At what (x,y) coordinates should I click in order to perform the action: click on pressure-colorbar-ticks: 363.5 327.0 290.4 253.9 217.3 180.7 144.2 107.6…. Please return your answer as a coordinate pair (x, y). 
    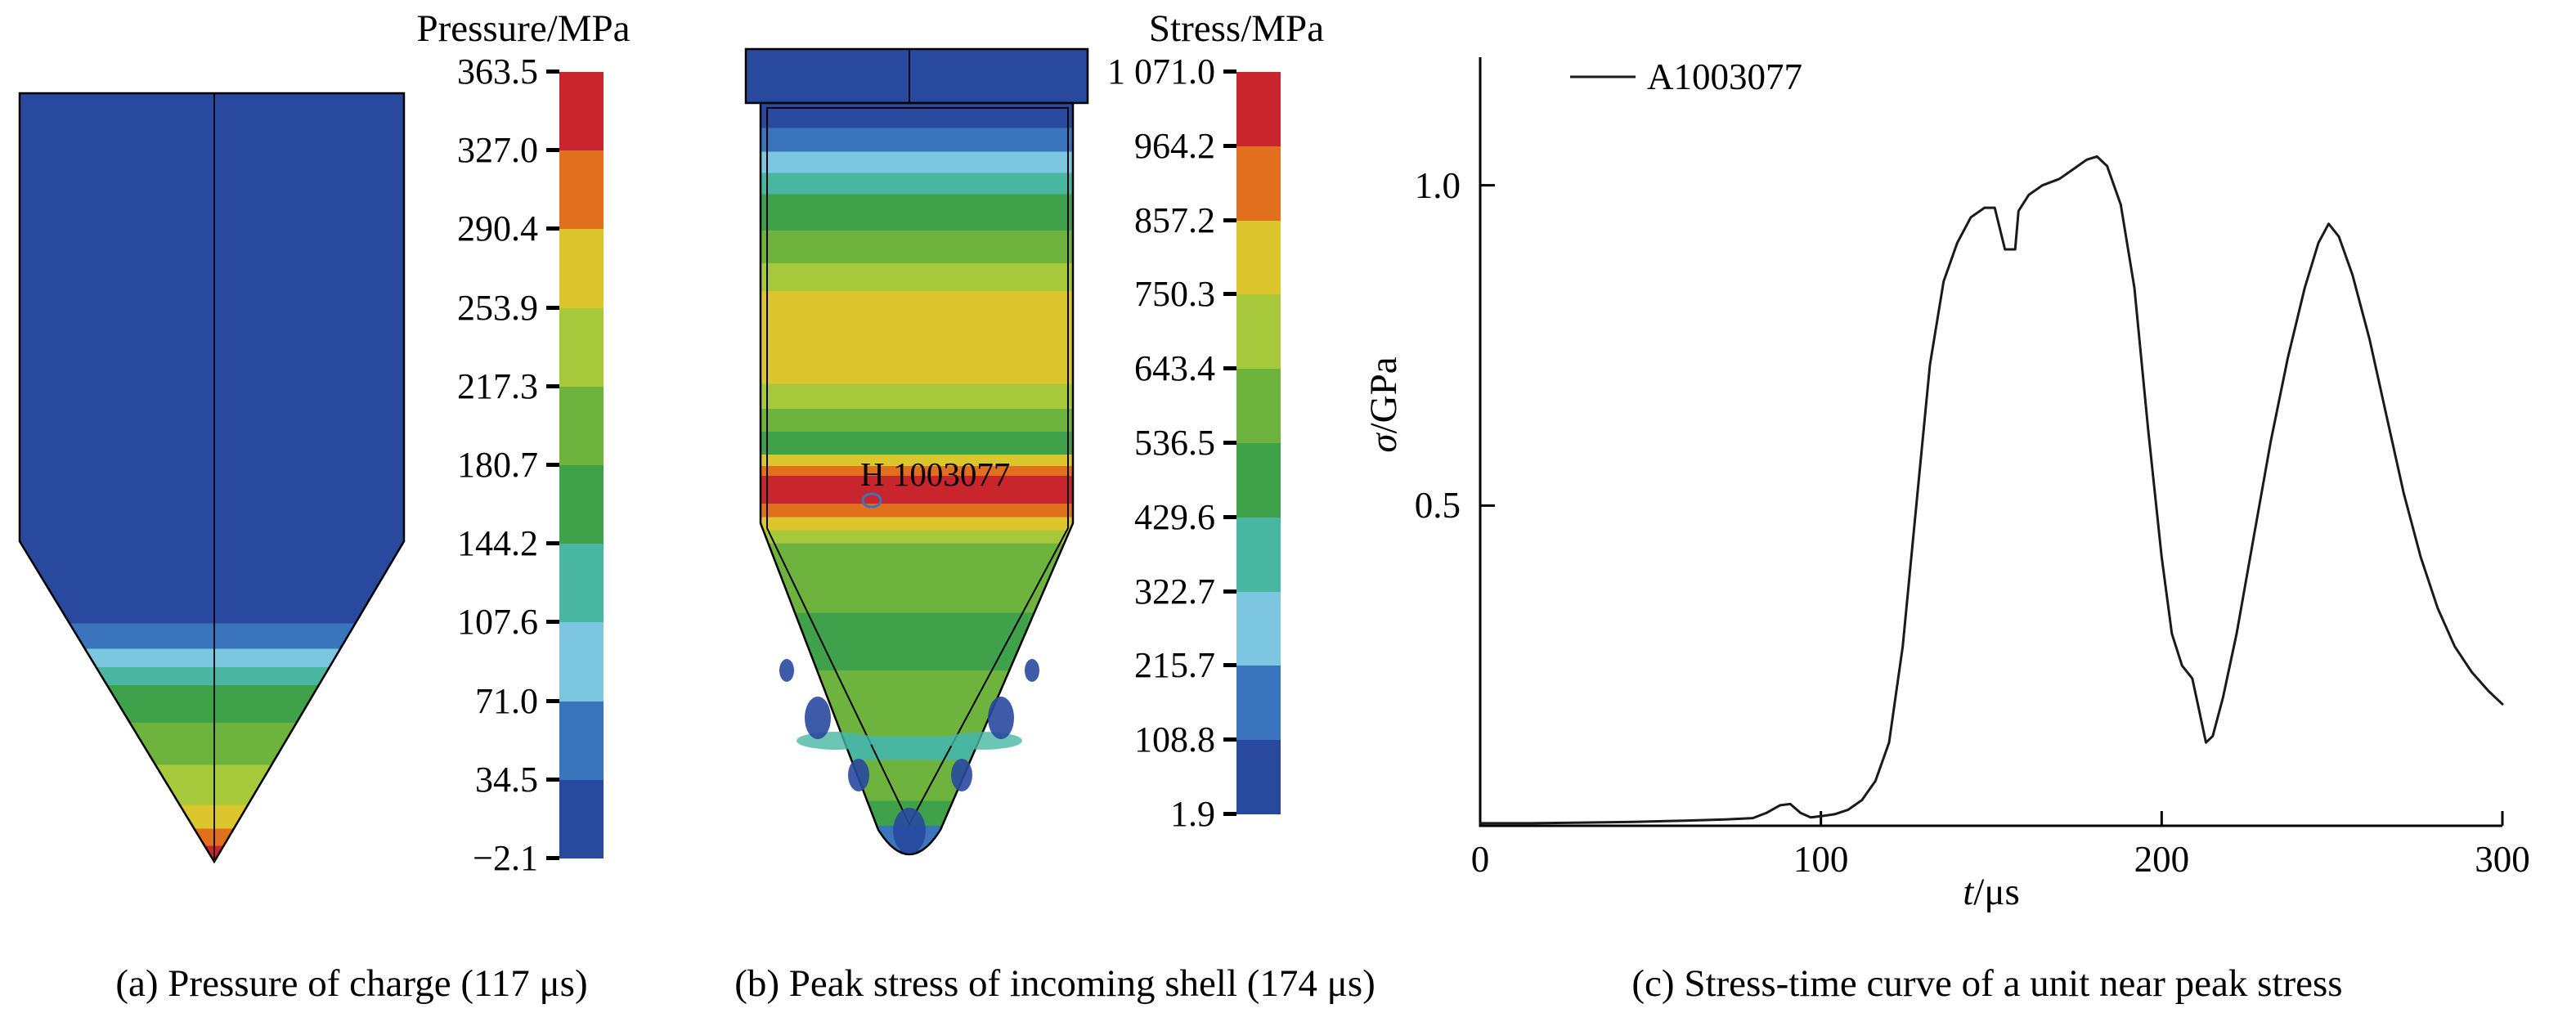
    Looking at the image, I should click on (452, 465).